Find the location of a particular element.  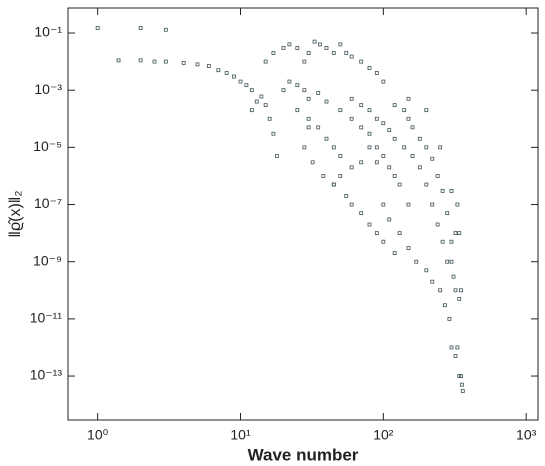

y-tick-label: 10⁻⁷ is located at coordinates (48, 203).